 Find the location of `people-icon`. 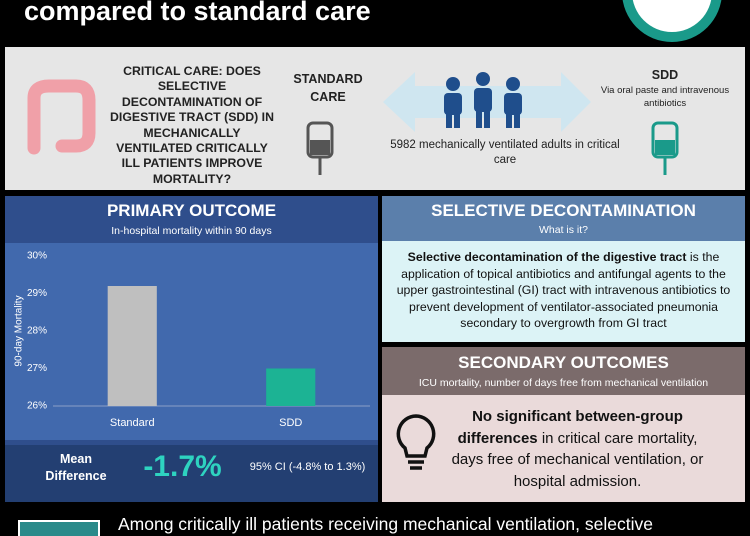

people-icon is located at coordinates (483, 100).